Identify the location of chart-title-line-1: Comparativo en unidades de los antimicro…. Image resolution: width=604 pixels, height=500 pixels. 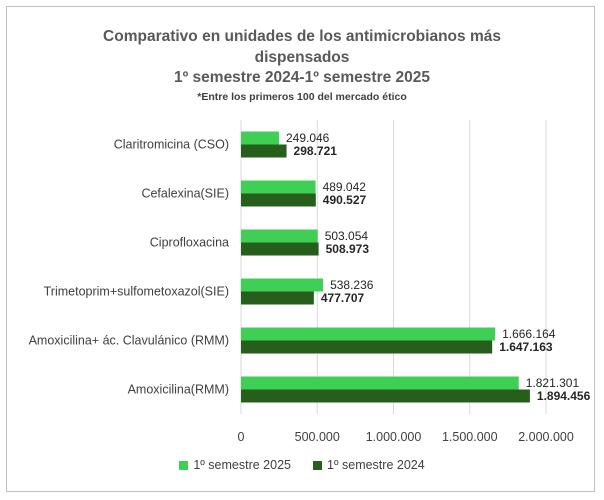
(302, 36).